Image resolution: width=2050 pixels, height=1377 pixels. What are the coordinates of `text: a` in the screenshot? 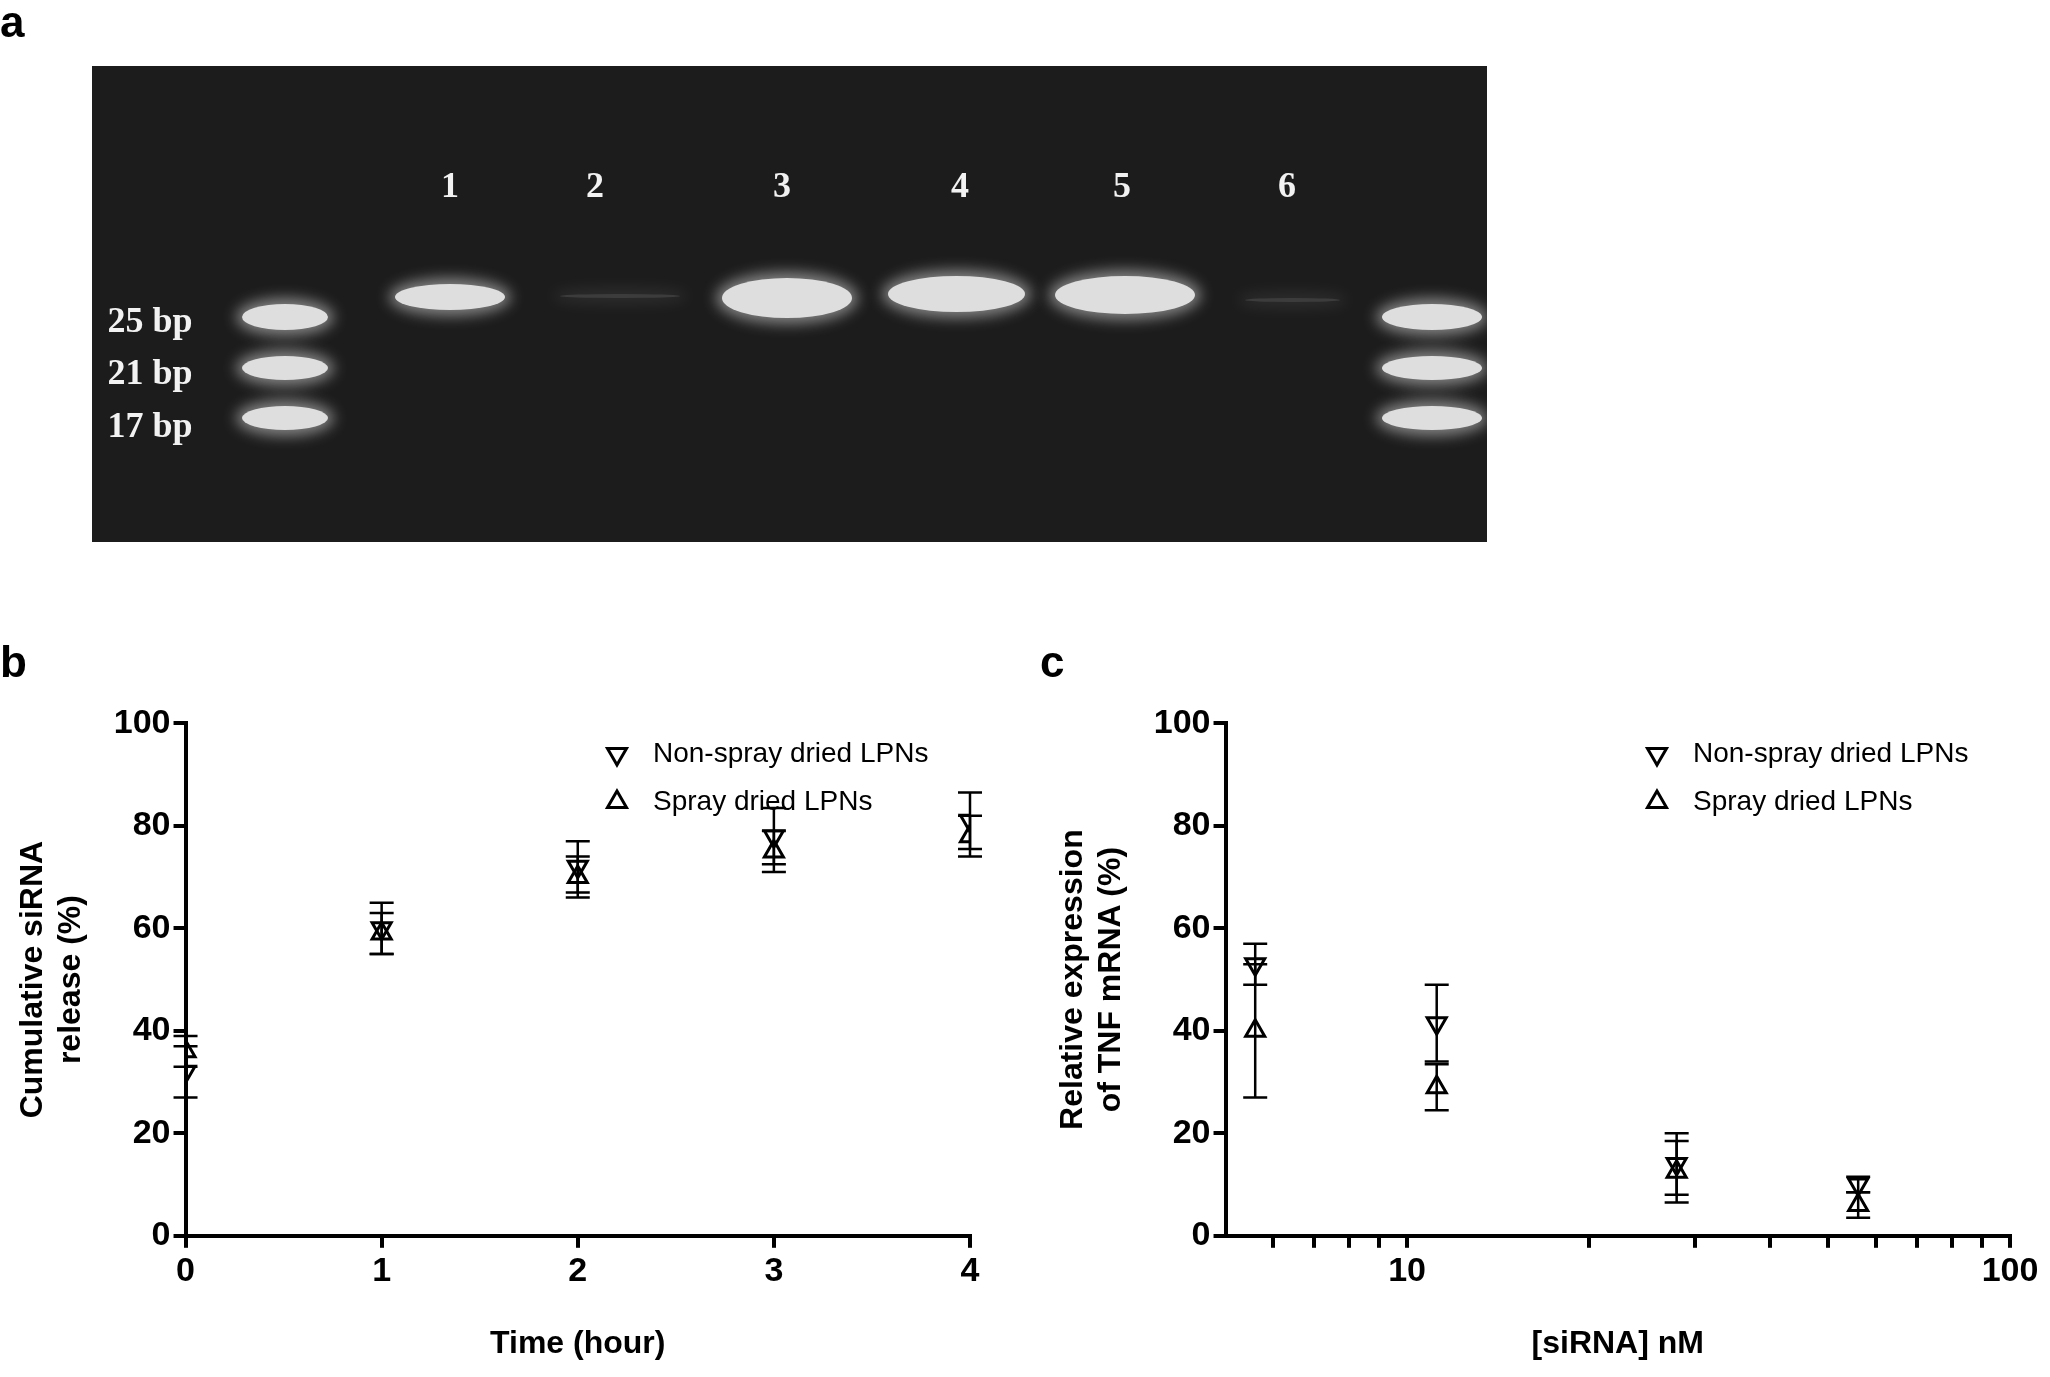 It's located at (12, 23).